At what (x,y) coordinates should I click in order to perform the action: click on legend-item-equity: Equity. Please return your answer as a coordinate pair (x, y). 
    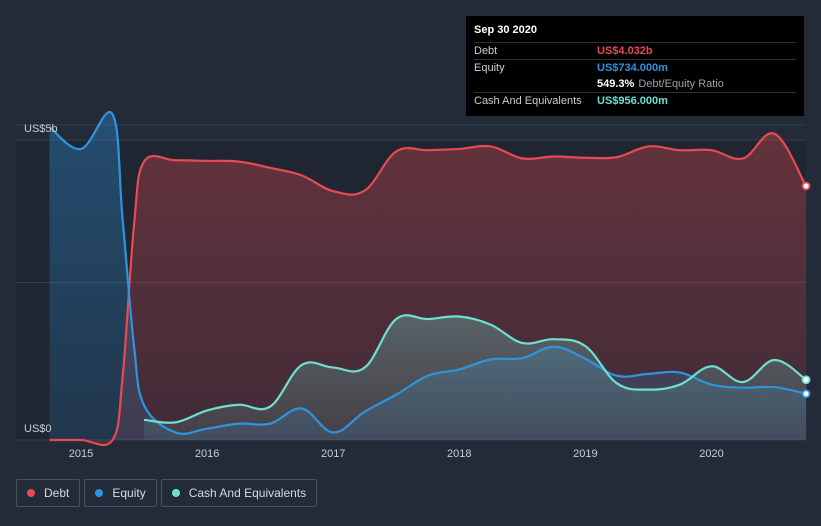
    Looking at the image, I should click on (120, 493).